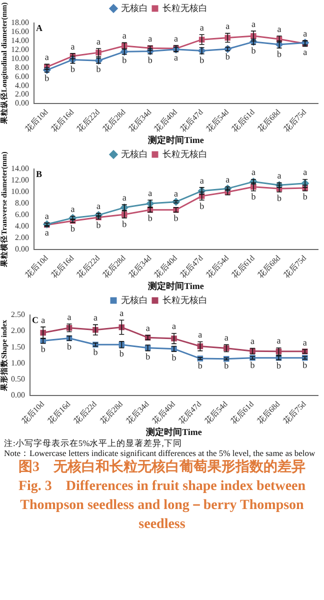  What do you see at coordinates (20, 41) in the screenshot?
I see `y-tick-label: 14.00` at bounding box center [20, 41].